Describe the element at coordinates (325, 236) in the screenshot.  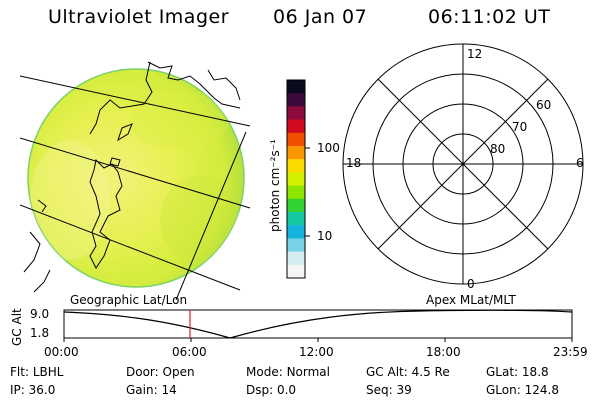
I see `colorbar-tick-10: 10` at that location.